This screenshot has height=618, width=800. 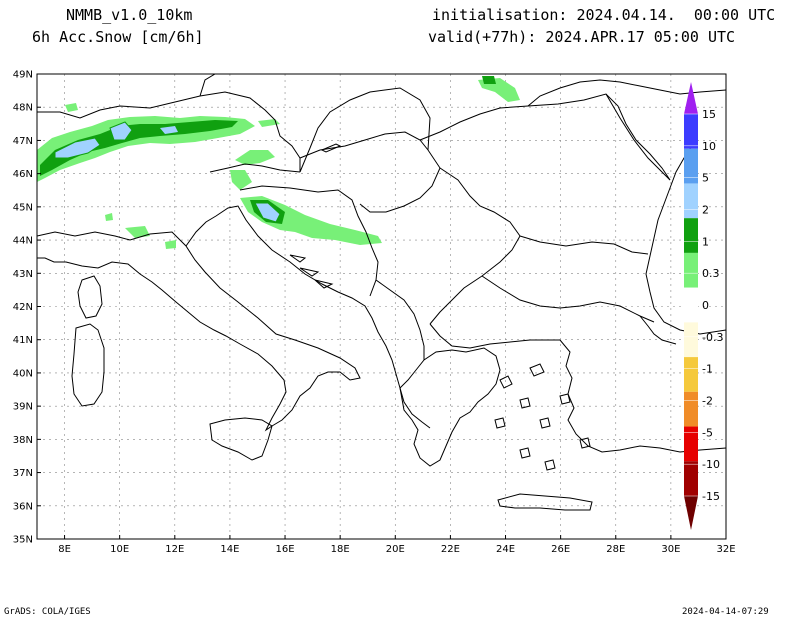 What do you see at coordinates (725, 612) in the screenshot?
I see `footer-right: 2024-04-14-07:29` at bounding box center [725, 612].